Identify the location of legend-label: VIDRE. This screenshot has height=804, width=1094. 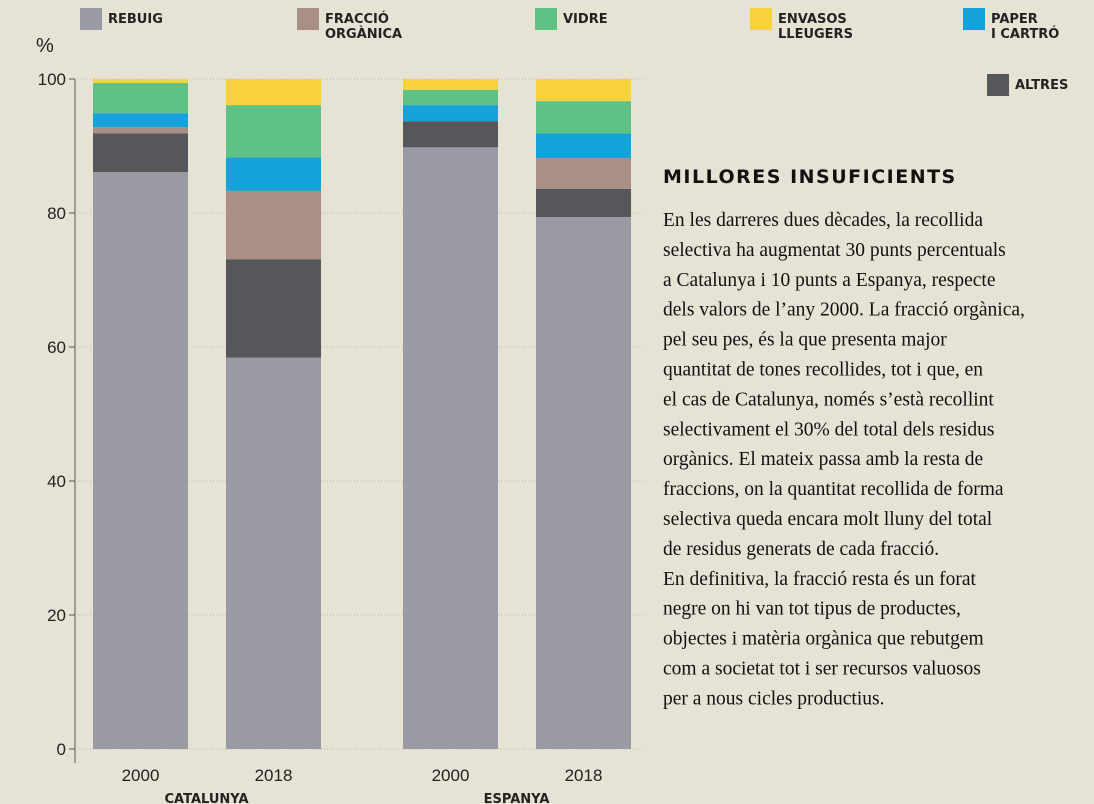
(585, 19).